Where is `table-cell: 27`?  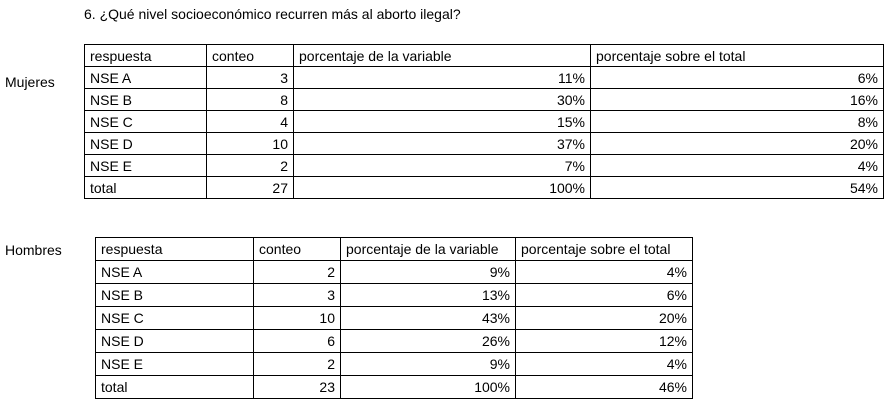
table-cell: 27 is located at coordinates (250, 187).